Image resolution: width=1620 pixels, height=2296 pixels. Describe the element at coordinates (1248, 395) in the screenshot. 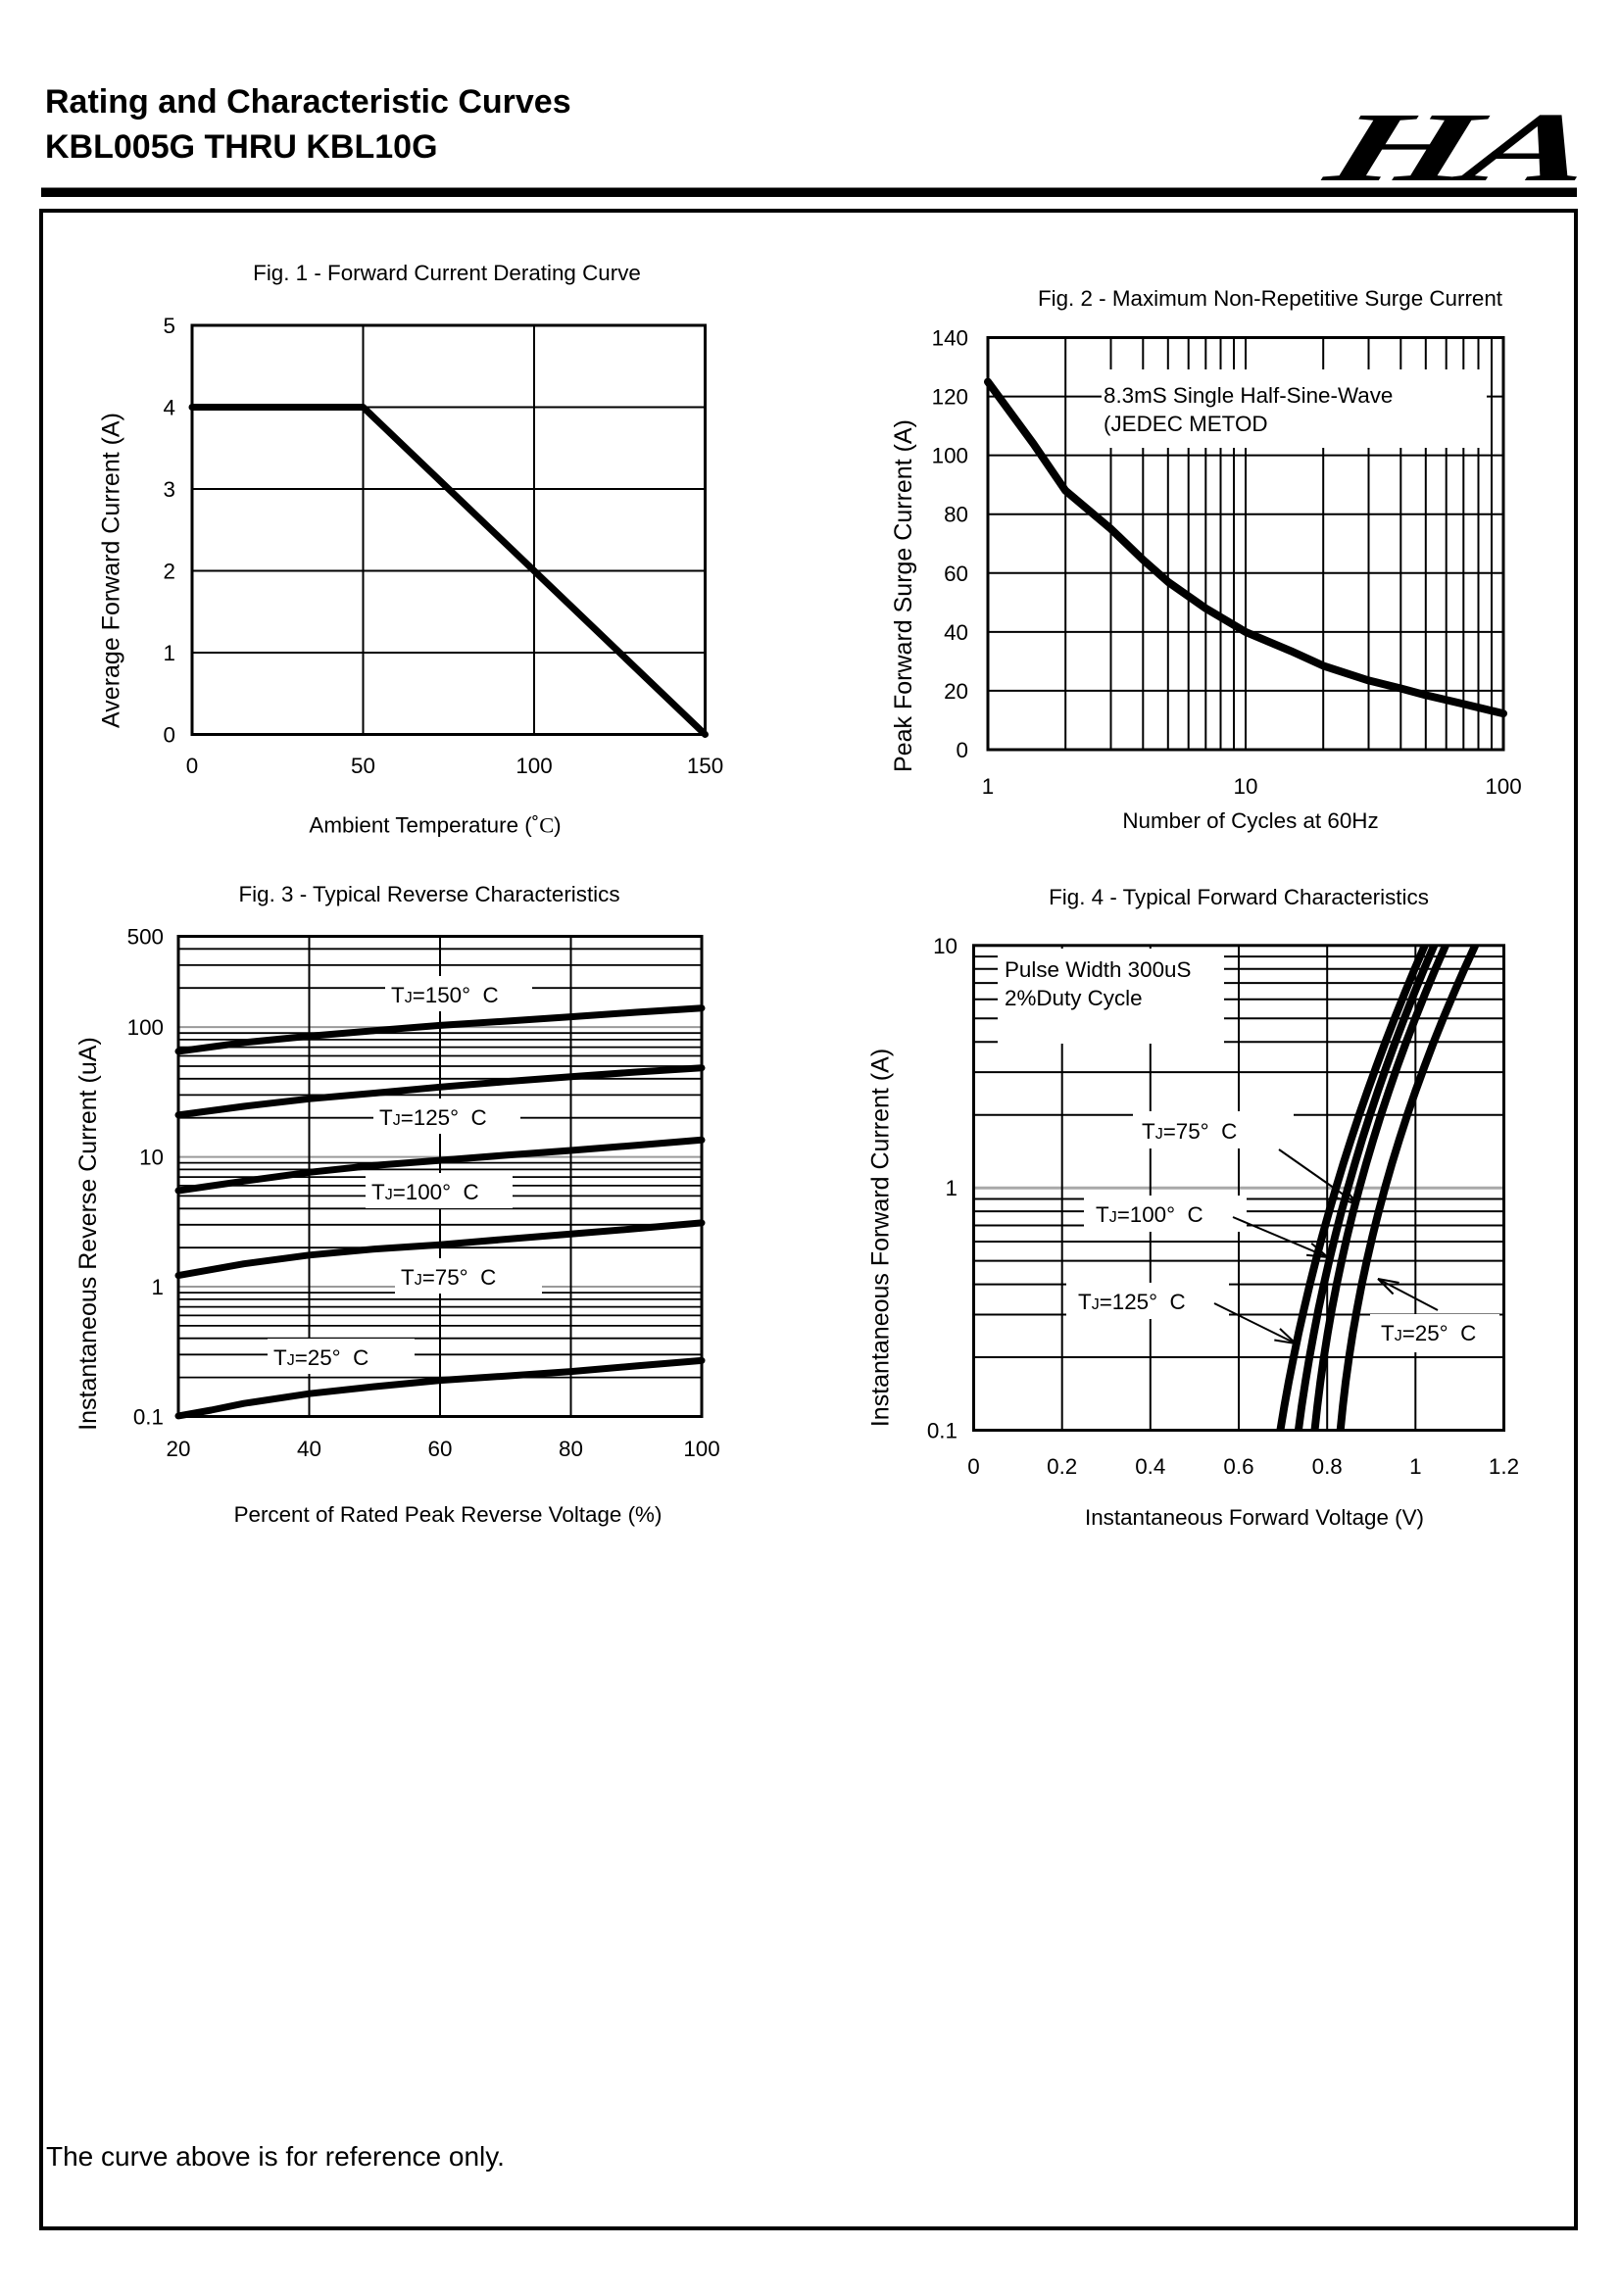

I see `svg-text: 8.3mS Single Half-Sine-Wave` at that location.